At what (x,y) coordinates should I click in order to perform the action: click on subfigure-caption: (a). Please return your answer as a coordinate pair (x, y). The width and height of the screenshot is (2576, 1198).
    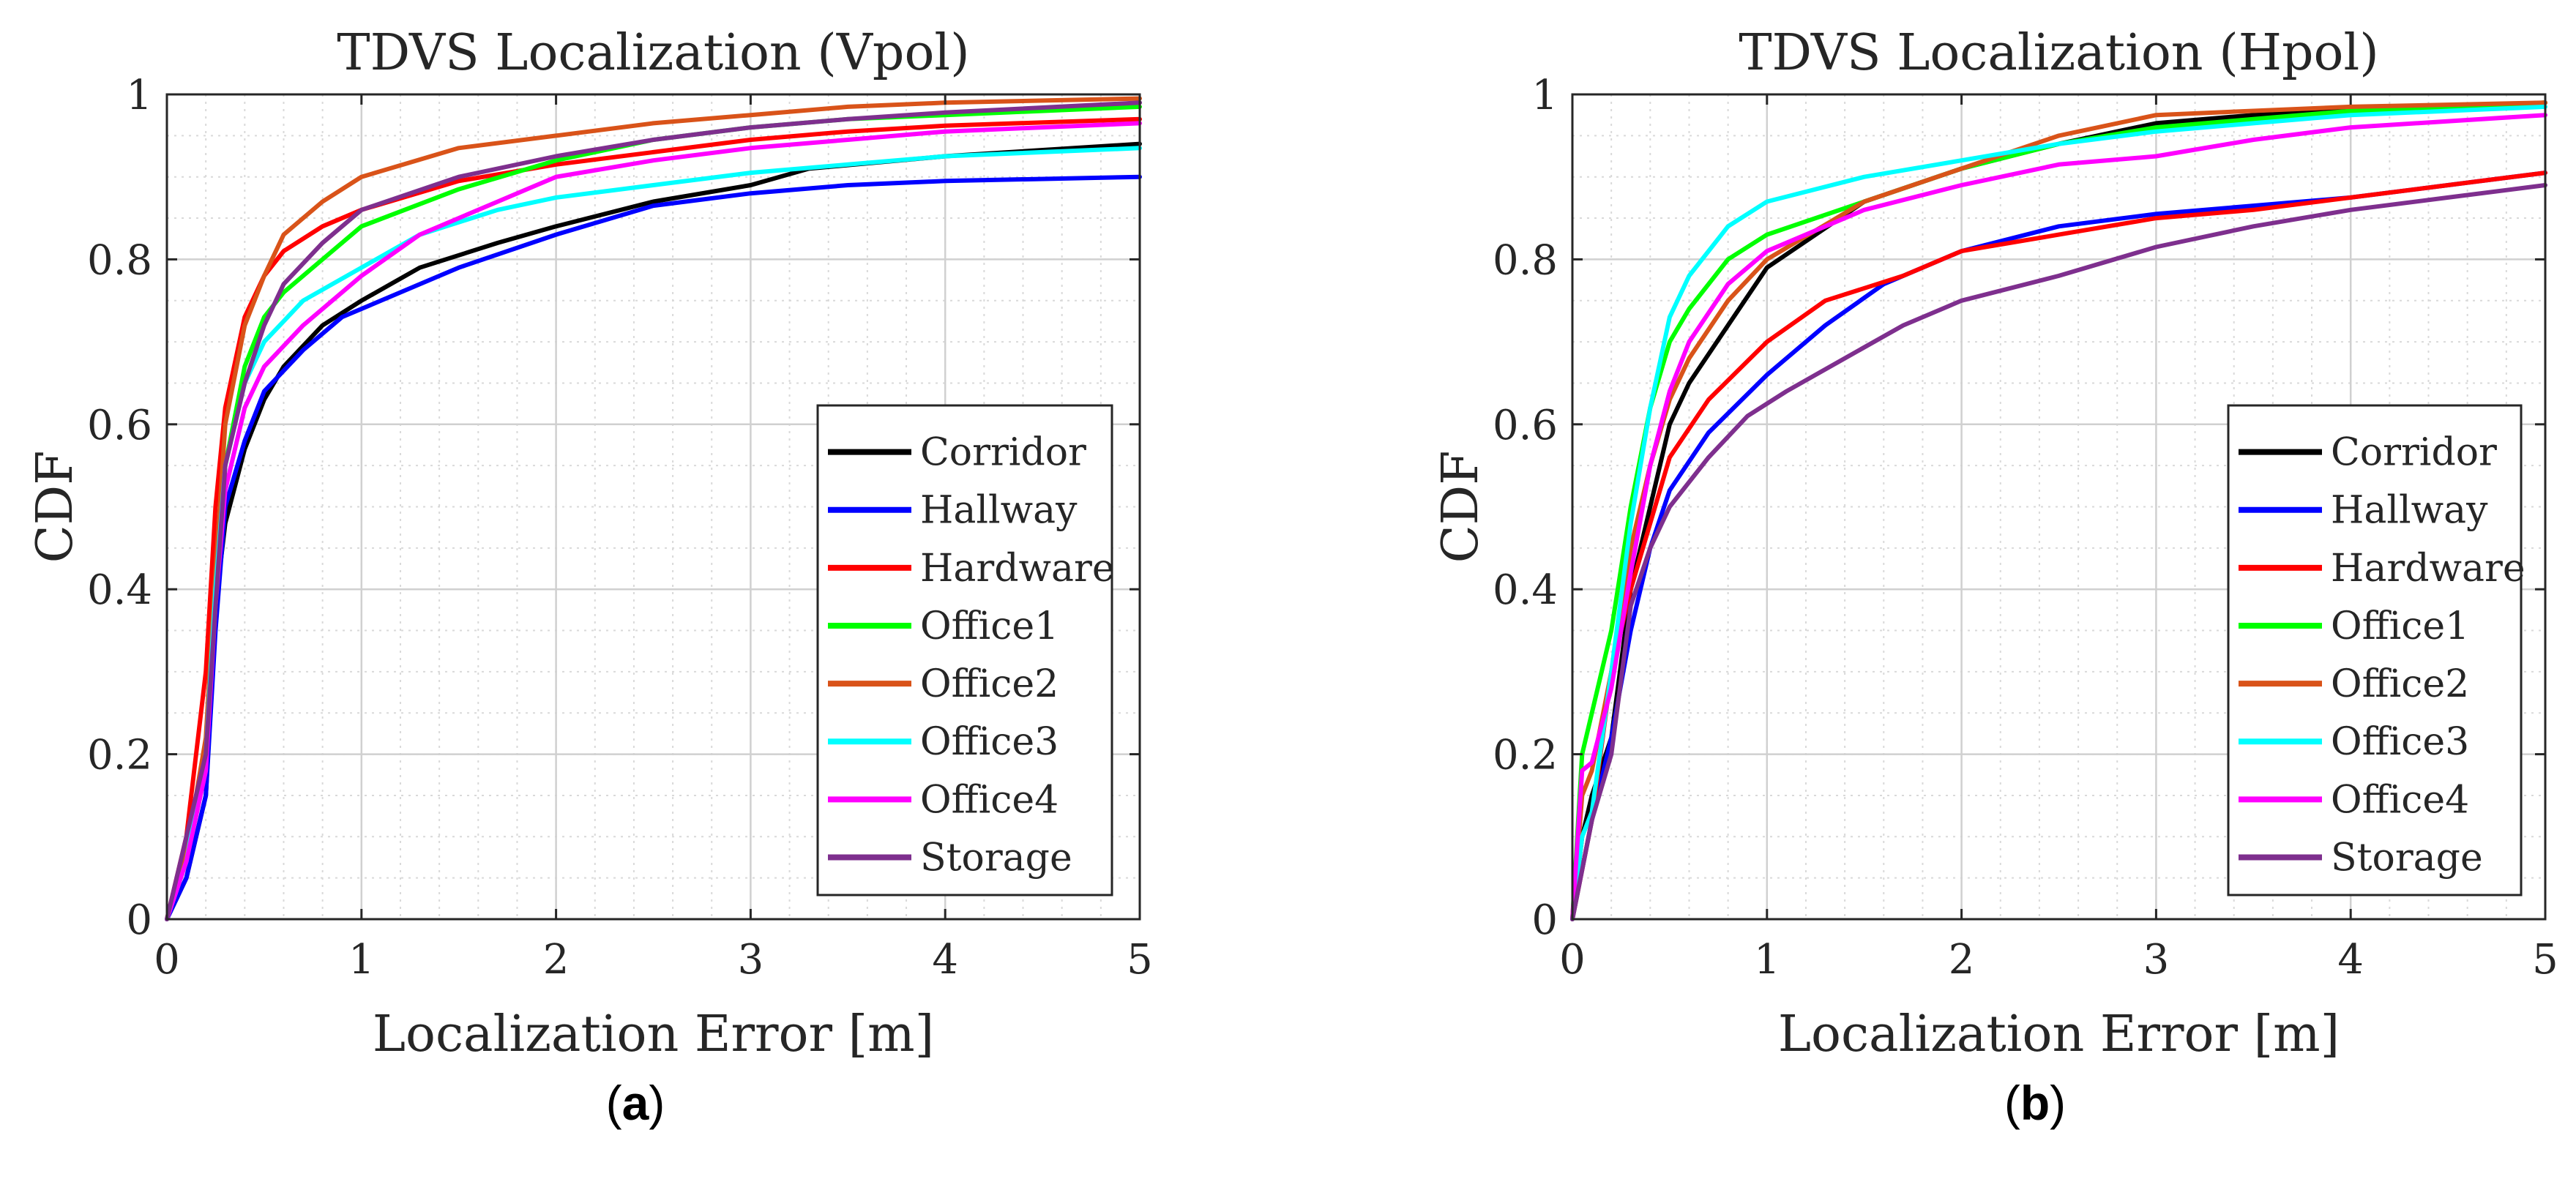
    Looking at the image, I should click on (635, 1103).